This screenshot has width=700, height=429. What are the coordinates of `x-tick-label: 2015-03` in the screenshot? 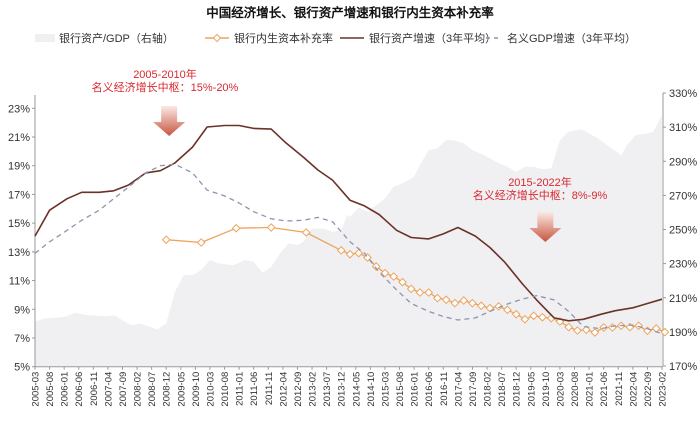 It's located at (385, 389).